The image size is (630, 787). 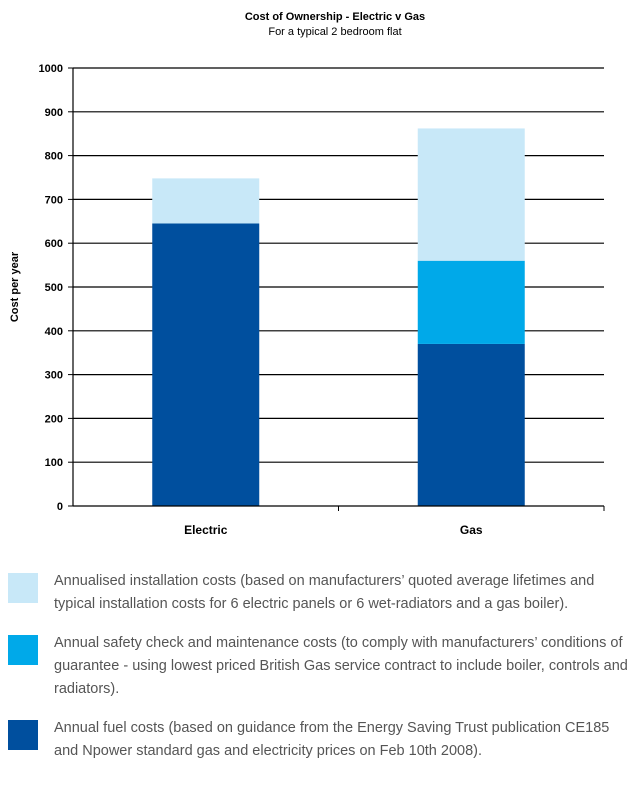 What do you see at coordinates (471, 530) in the screenshot?
I see `x-tick-label-gas: Gas` at bounding box center [471, 530].